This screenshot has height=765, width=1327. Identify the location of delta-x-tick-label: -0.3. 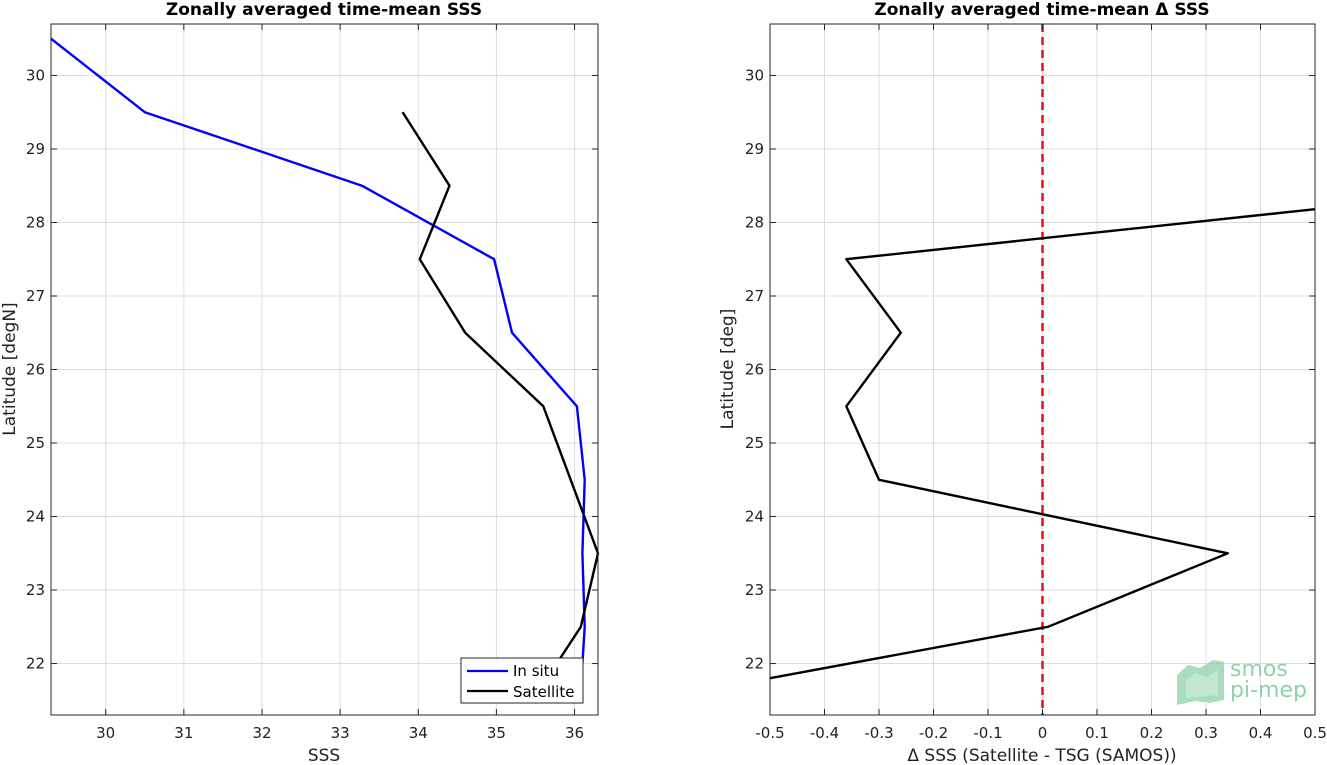
(878, 733).